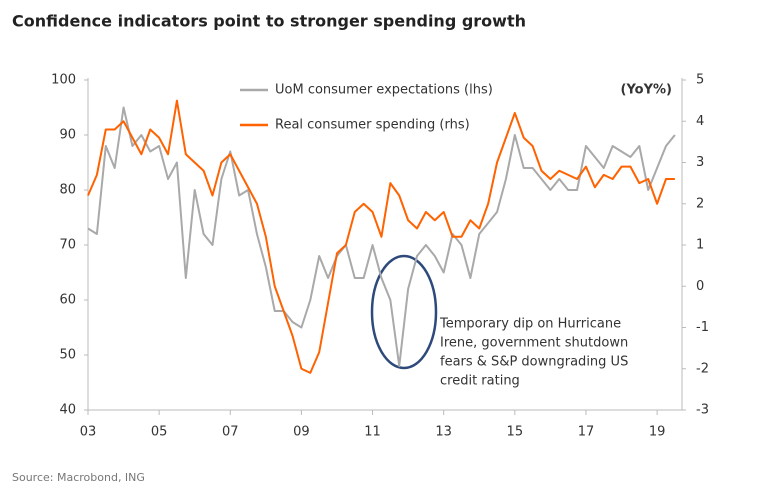 Image resolution: width=768 pixels, height=497 pixels. Describe the element at coordinates (404, 312) in the screenshot. I see `annotation-ellipse` at that location.